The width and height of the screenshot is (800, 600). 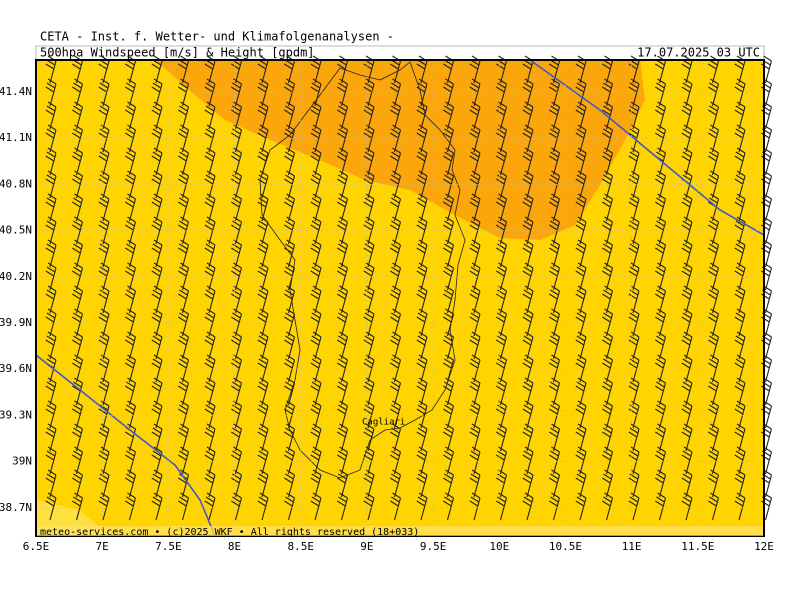 I want to click on lat-label: 39.3N, so click(x=16, y=414).